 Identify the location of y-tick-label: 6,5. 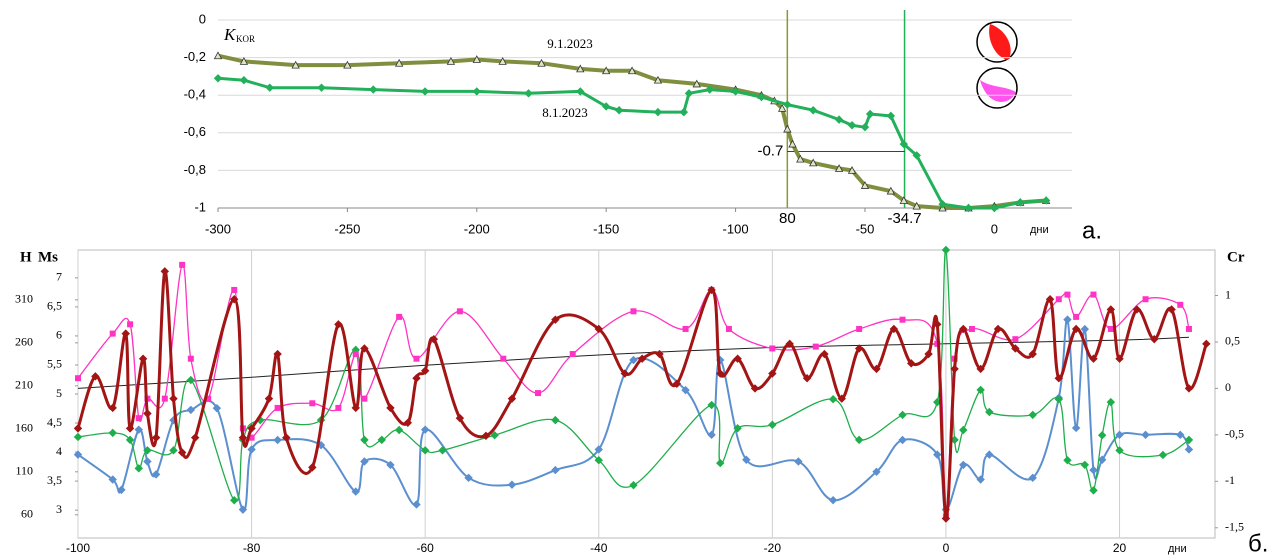
(54, 306).